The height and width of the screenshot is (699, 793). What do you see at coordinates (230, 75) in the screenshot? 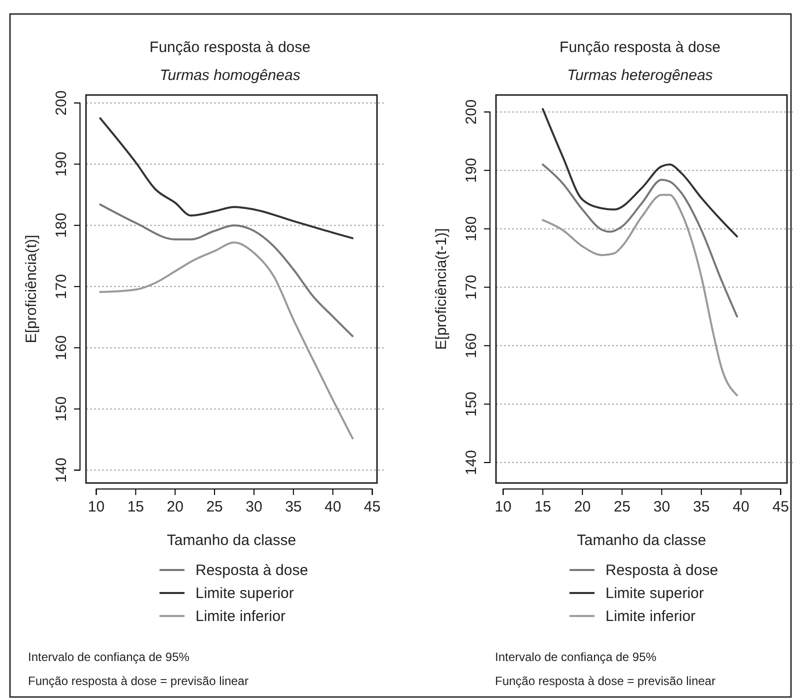
I see `chart-subtitle: Turmas homogêneas` at bounding box center [230, 75].